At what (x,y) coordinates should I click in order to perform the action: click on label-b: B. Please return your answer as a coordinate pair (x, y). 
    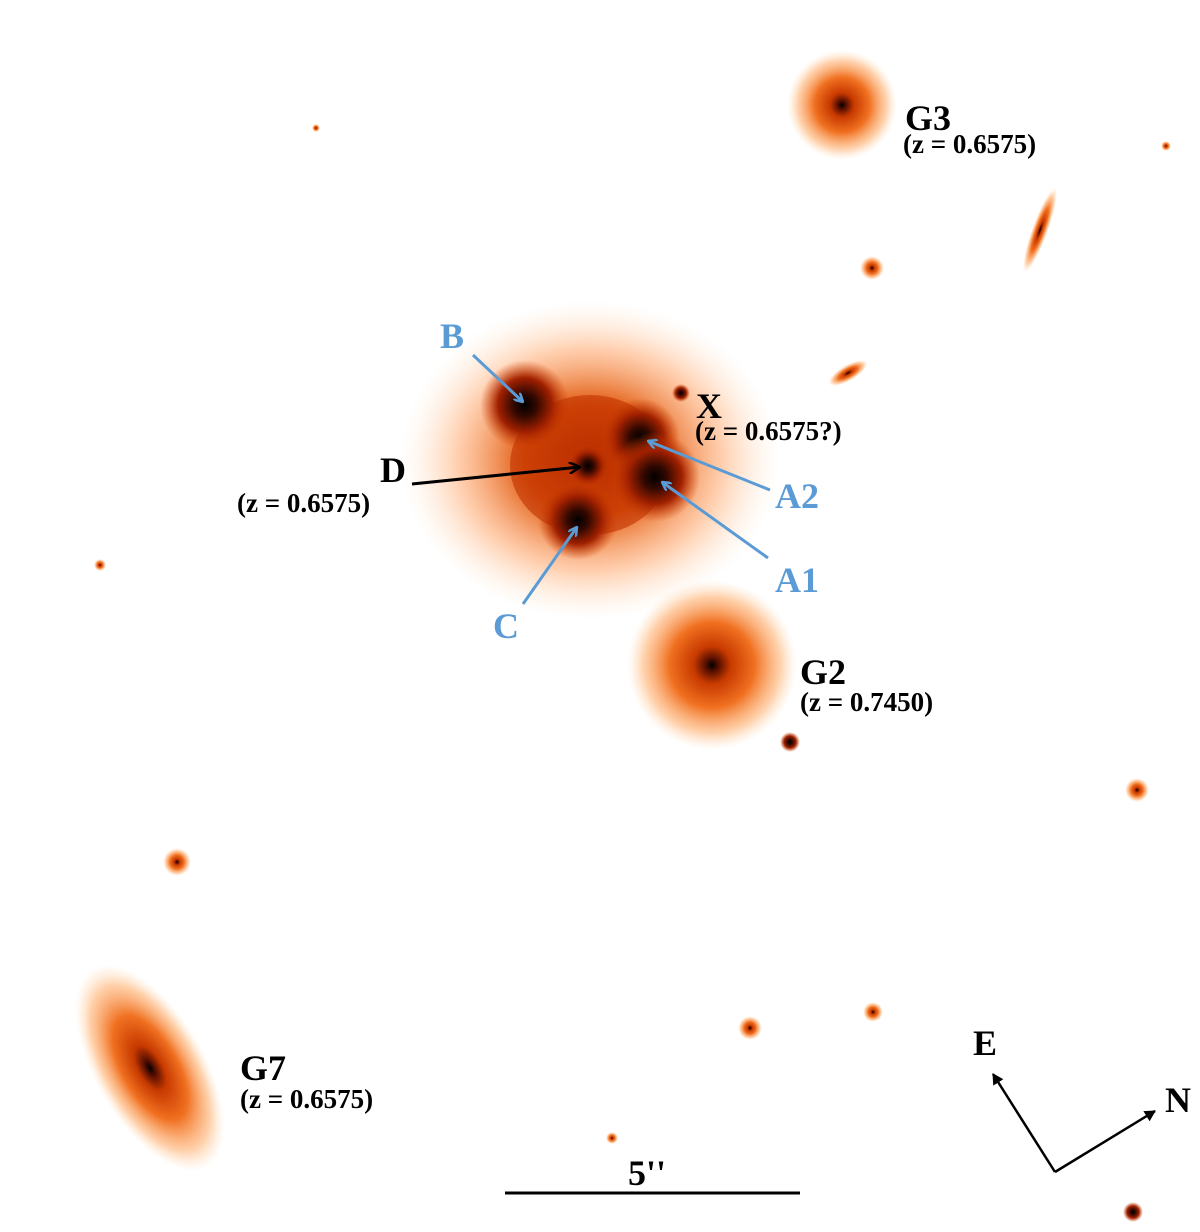
    Looking at the image, I should click on (452, 336).